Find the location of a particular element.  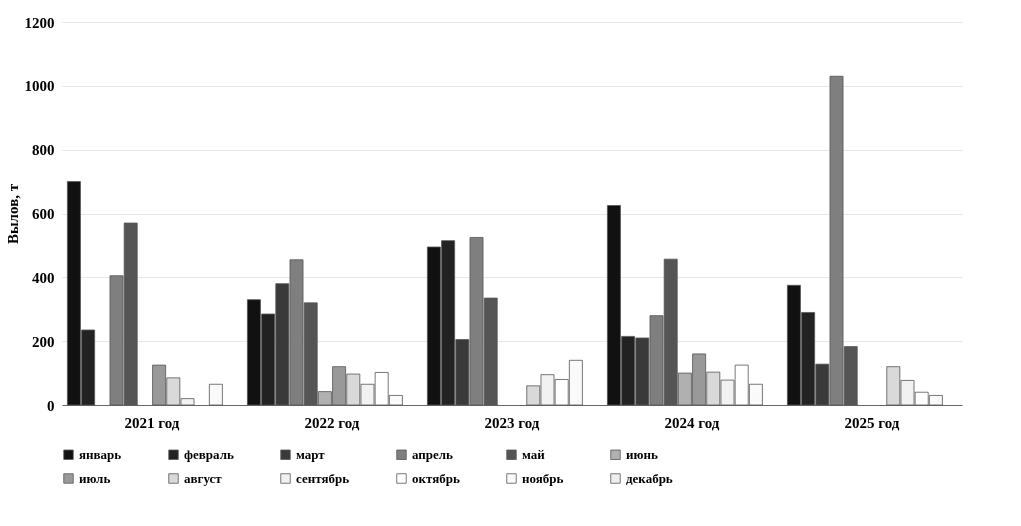

y-axis-title: Вылов, т is located at coordinates (12, 214).